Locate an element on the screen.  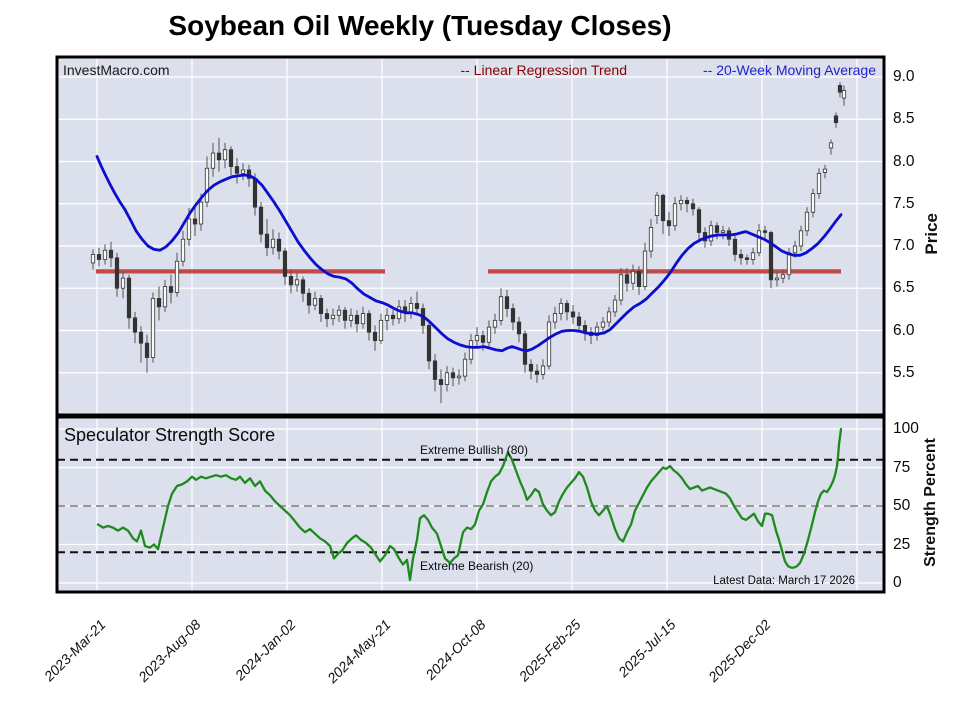
strength-panel-title: Speculator Strength Score is located at coordinates (170, 435).